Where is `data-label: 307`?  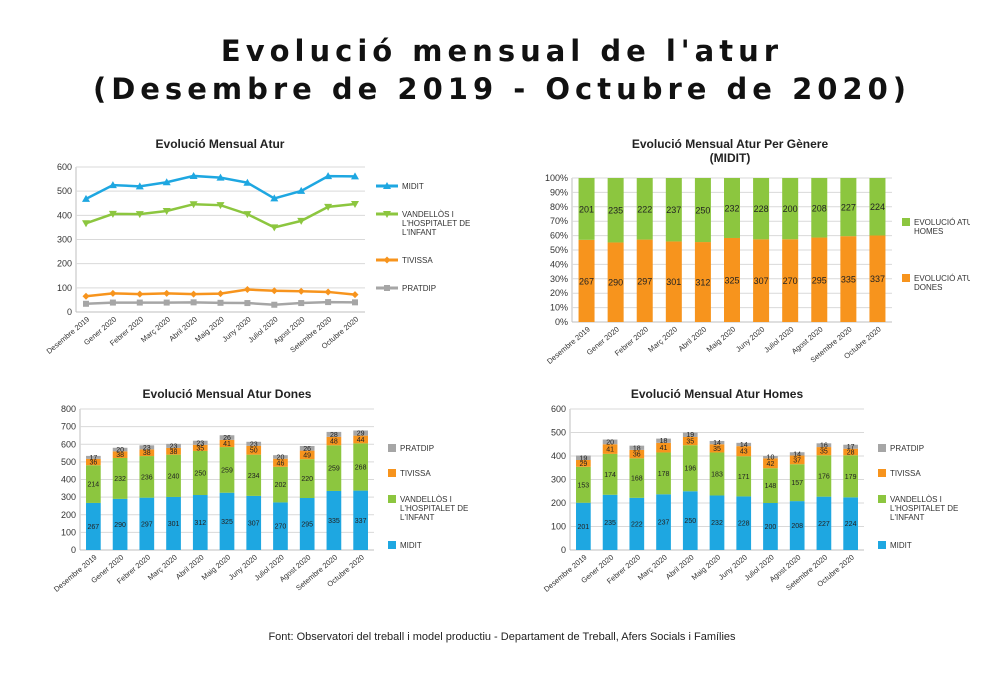 data-label: 307 is located at coordinates (254, 523).